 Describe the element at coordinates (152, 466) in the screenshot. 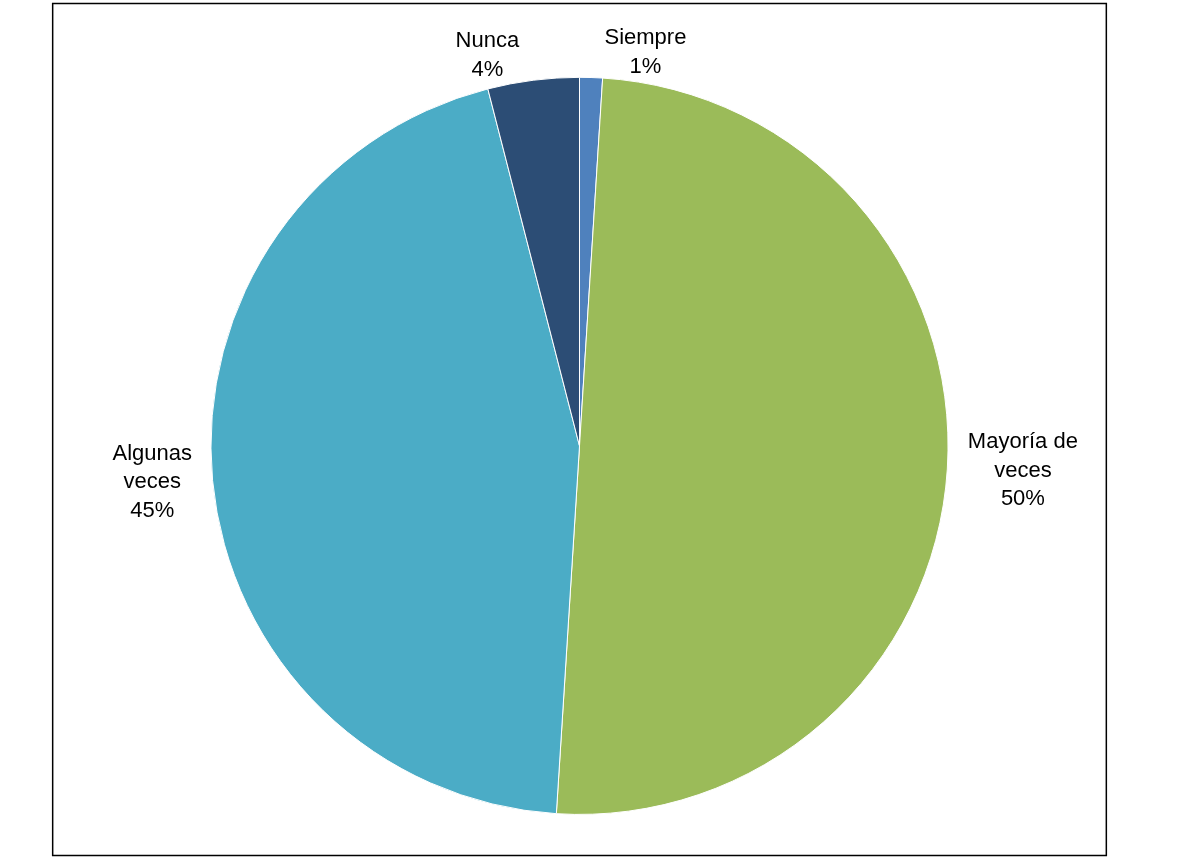

I see `slice-label: Algunas veces` at that location.